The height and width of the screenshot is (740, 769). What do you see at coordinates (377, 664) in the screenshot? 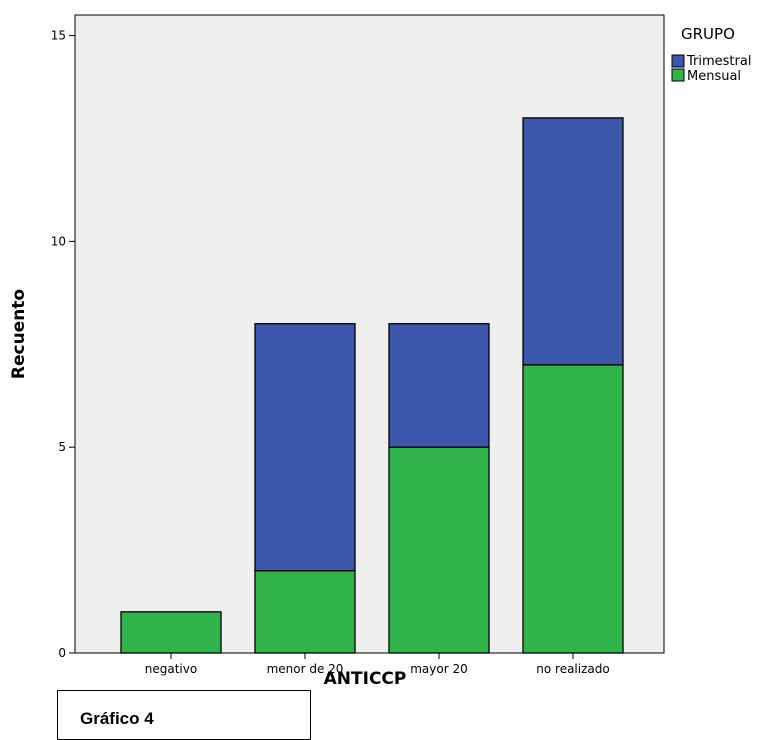
I see `x-axis: negativo menor de 20 mayor 20 no realizado` at bounding box center [377, 664].